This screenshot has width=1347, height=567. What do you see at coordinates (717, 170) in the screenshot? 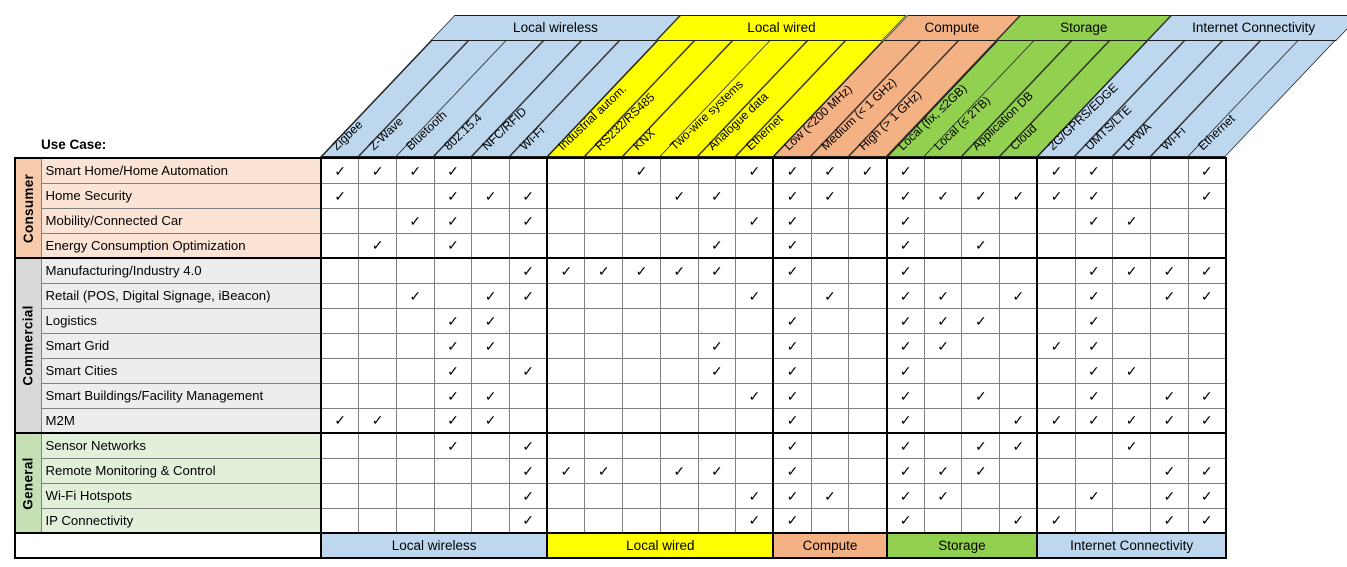
I see `cell-smart-home-home-automation--analogue-data-11` at bounding box center [717, 170].